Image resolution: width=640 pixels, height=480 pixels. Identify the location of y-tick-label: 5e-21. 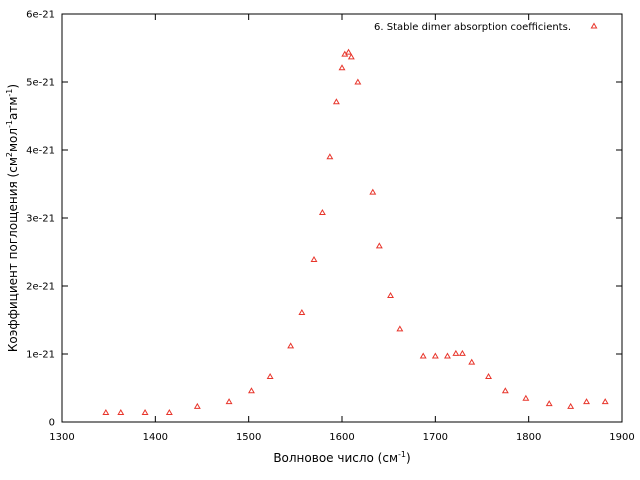
(40, 83).